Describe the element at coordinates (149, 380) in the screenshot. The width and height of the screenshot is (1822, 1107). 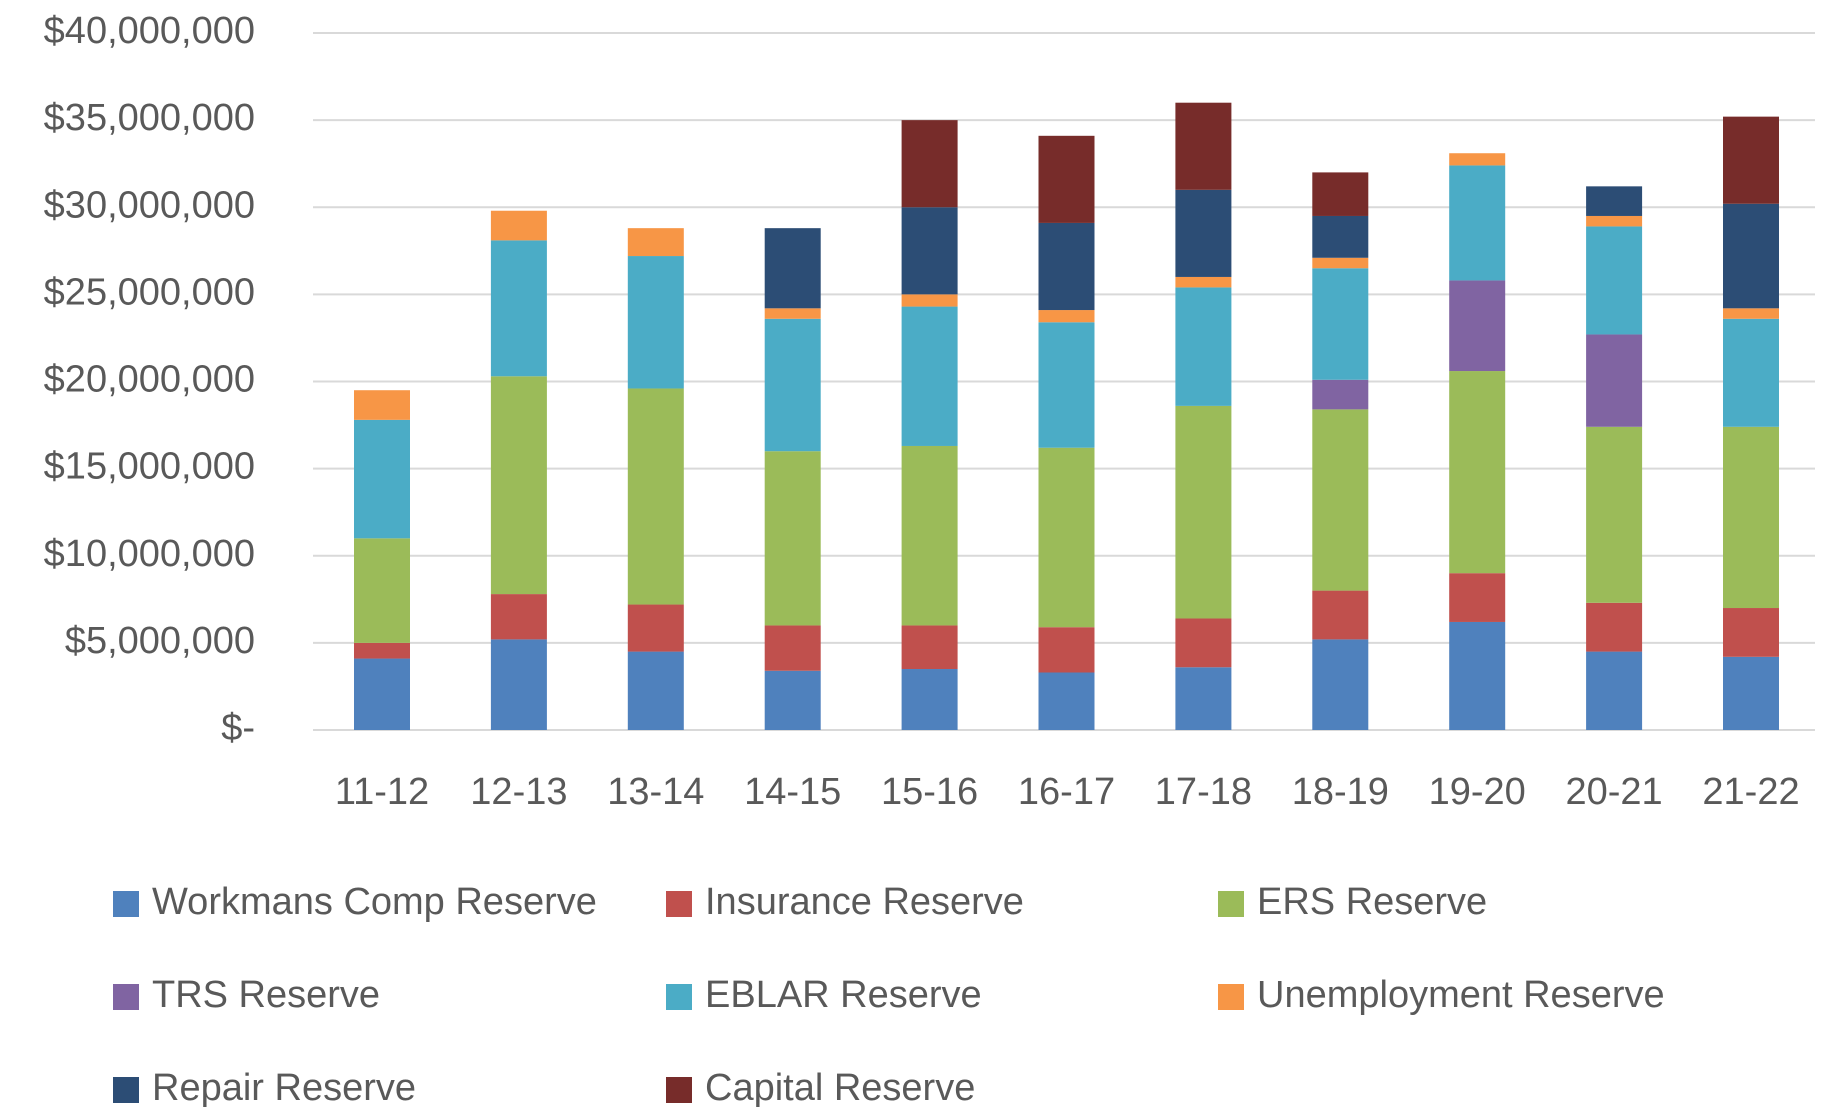
I see `y-tick-label: $20,000,000` at that location.